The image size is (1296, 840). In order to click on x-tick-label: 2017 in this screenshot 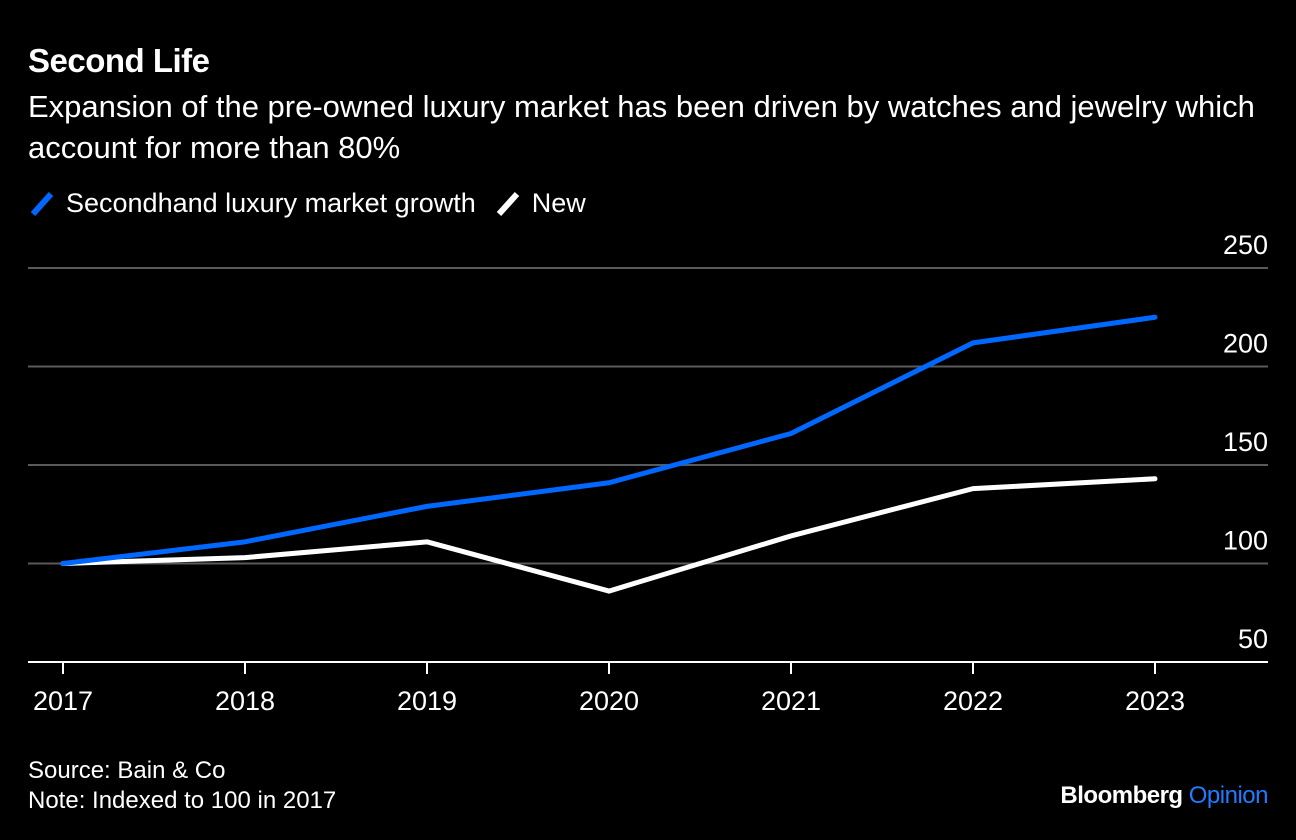, I will do `click(63, 701)`.